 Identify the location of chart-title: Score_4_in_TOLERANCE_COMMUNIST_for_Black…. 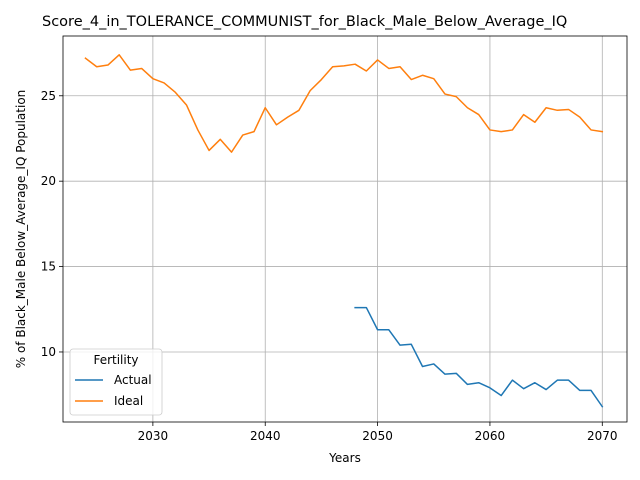
(304, 22).